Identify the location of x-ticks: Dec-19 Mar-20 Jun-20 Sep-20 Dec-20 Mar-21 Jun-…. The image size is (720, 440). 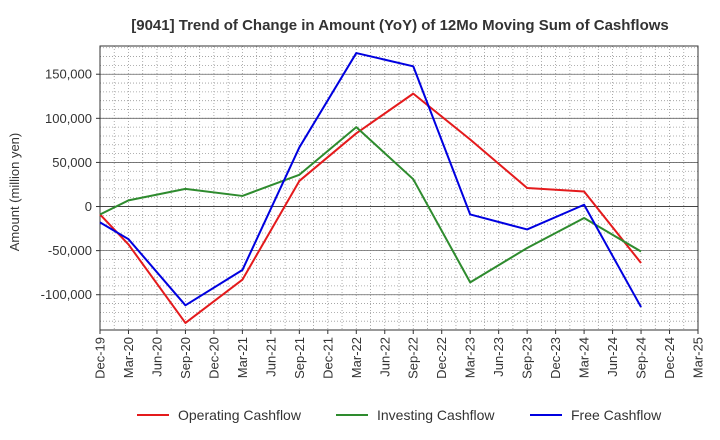
(399, 354).